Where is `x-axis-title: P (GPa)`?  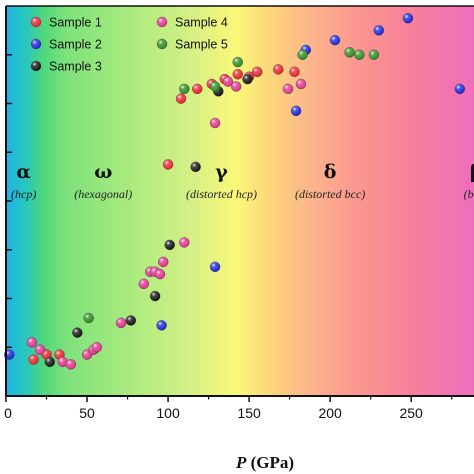 x-axis-title: P (GPa) is located at coordinates (264, 462).